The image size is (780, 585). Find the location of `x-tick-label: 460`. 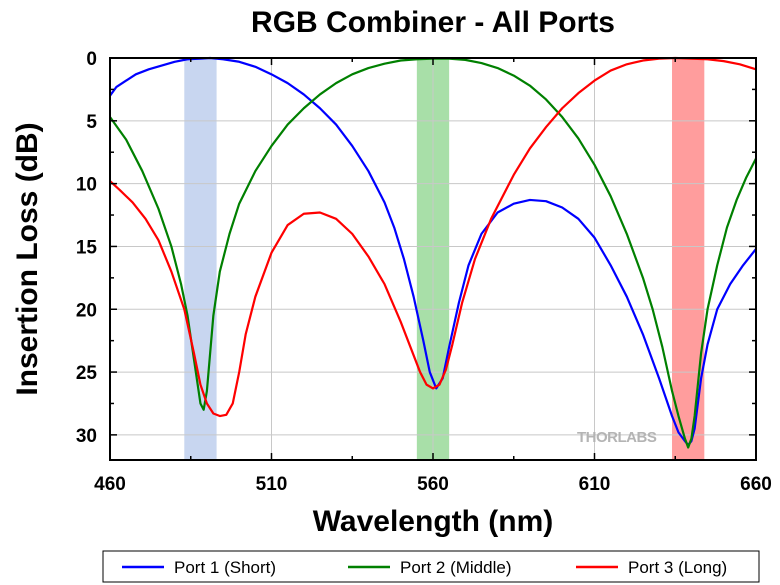

x-tick-label: 460 is located at coordinates (110, 484).